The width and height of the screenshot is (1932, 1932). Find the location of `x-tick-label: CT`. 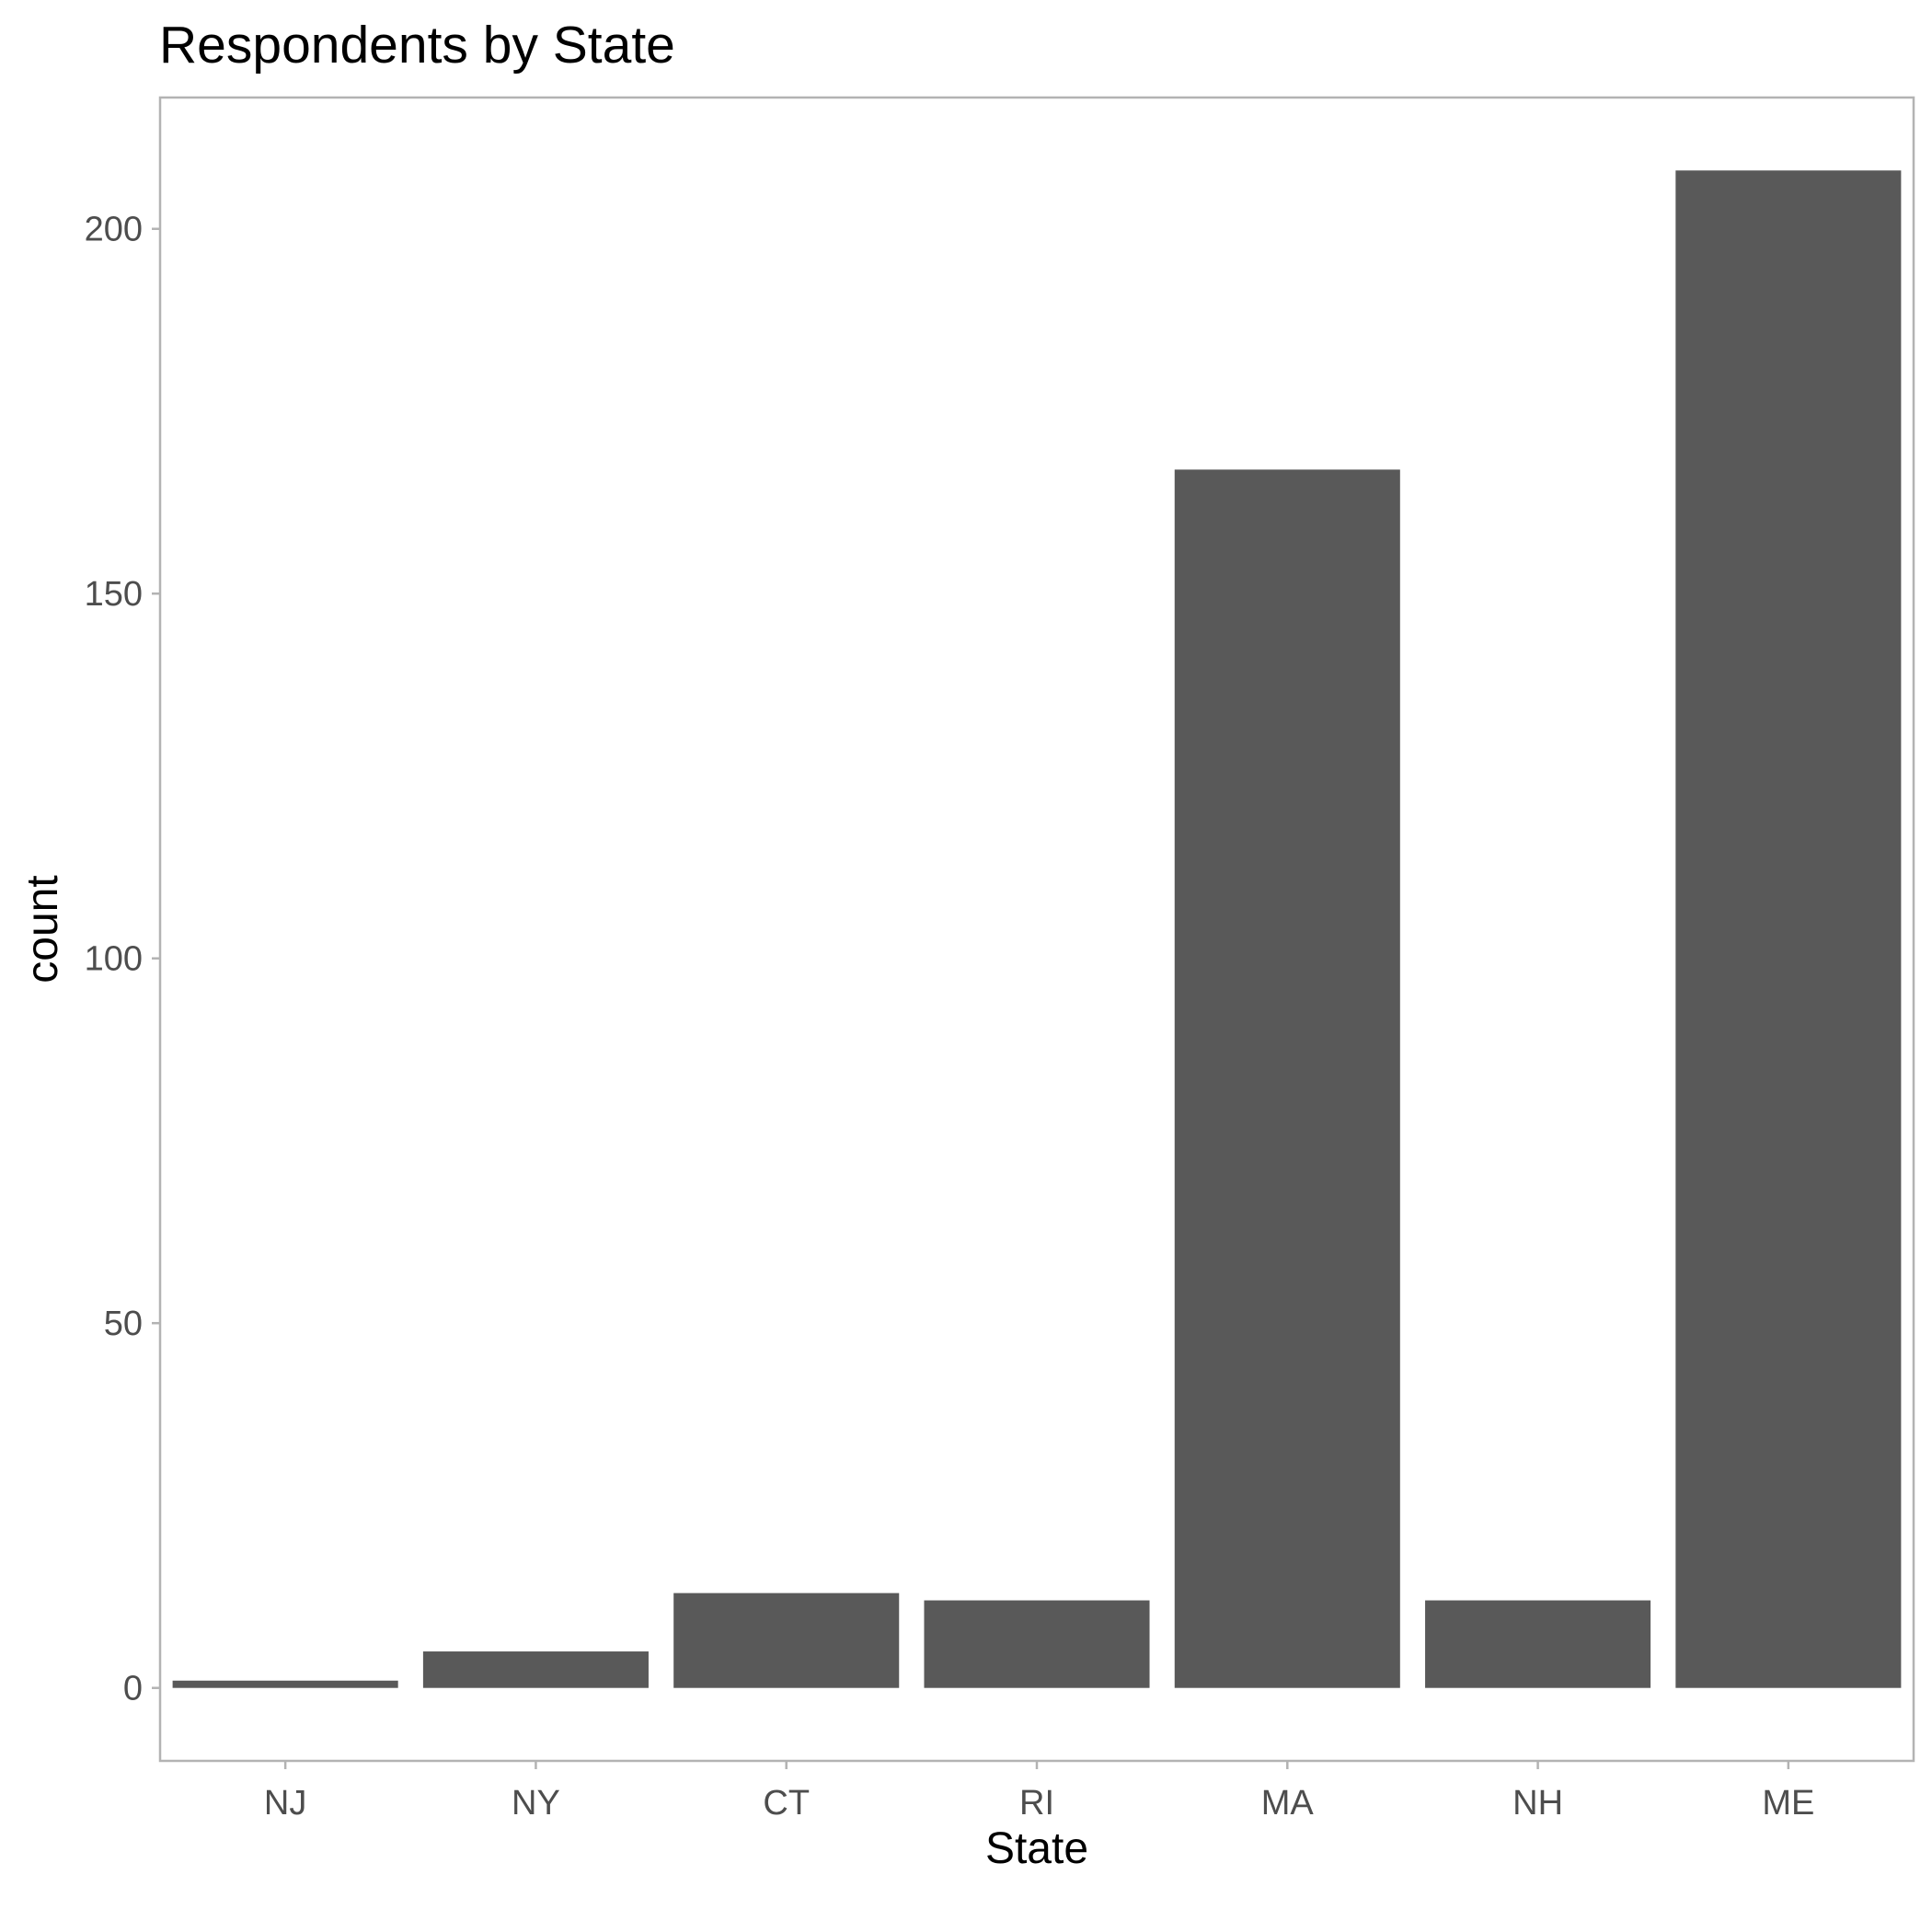

x-tick-label: CT is located at coordinates (786, 1803).